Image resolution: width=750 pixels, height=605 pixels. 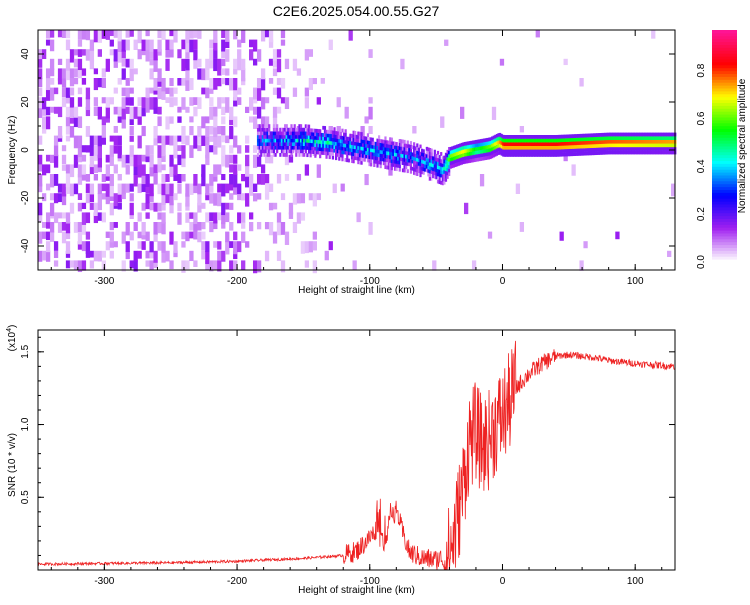 I want to click on snr-x-tick-label: -200, so click(x=237, y=581).